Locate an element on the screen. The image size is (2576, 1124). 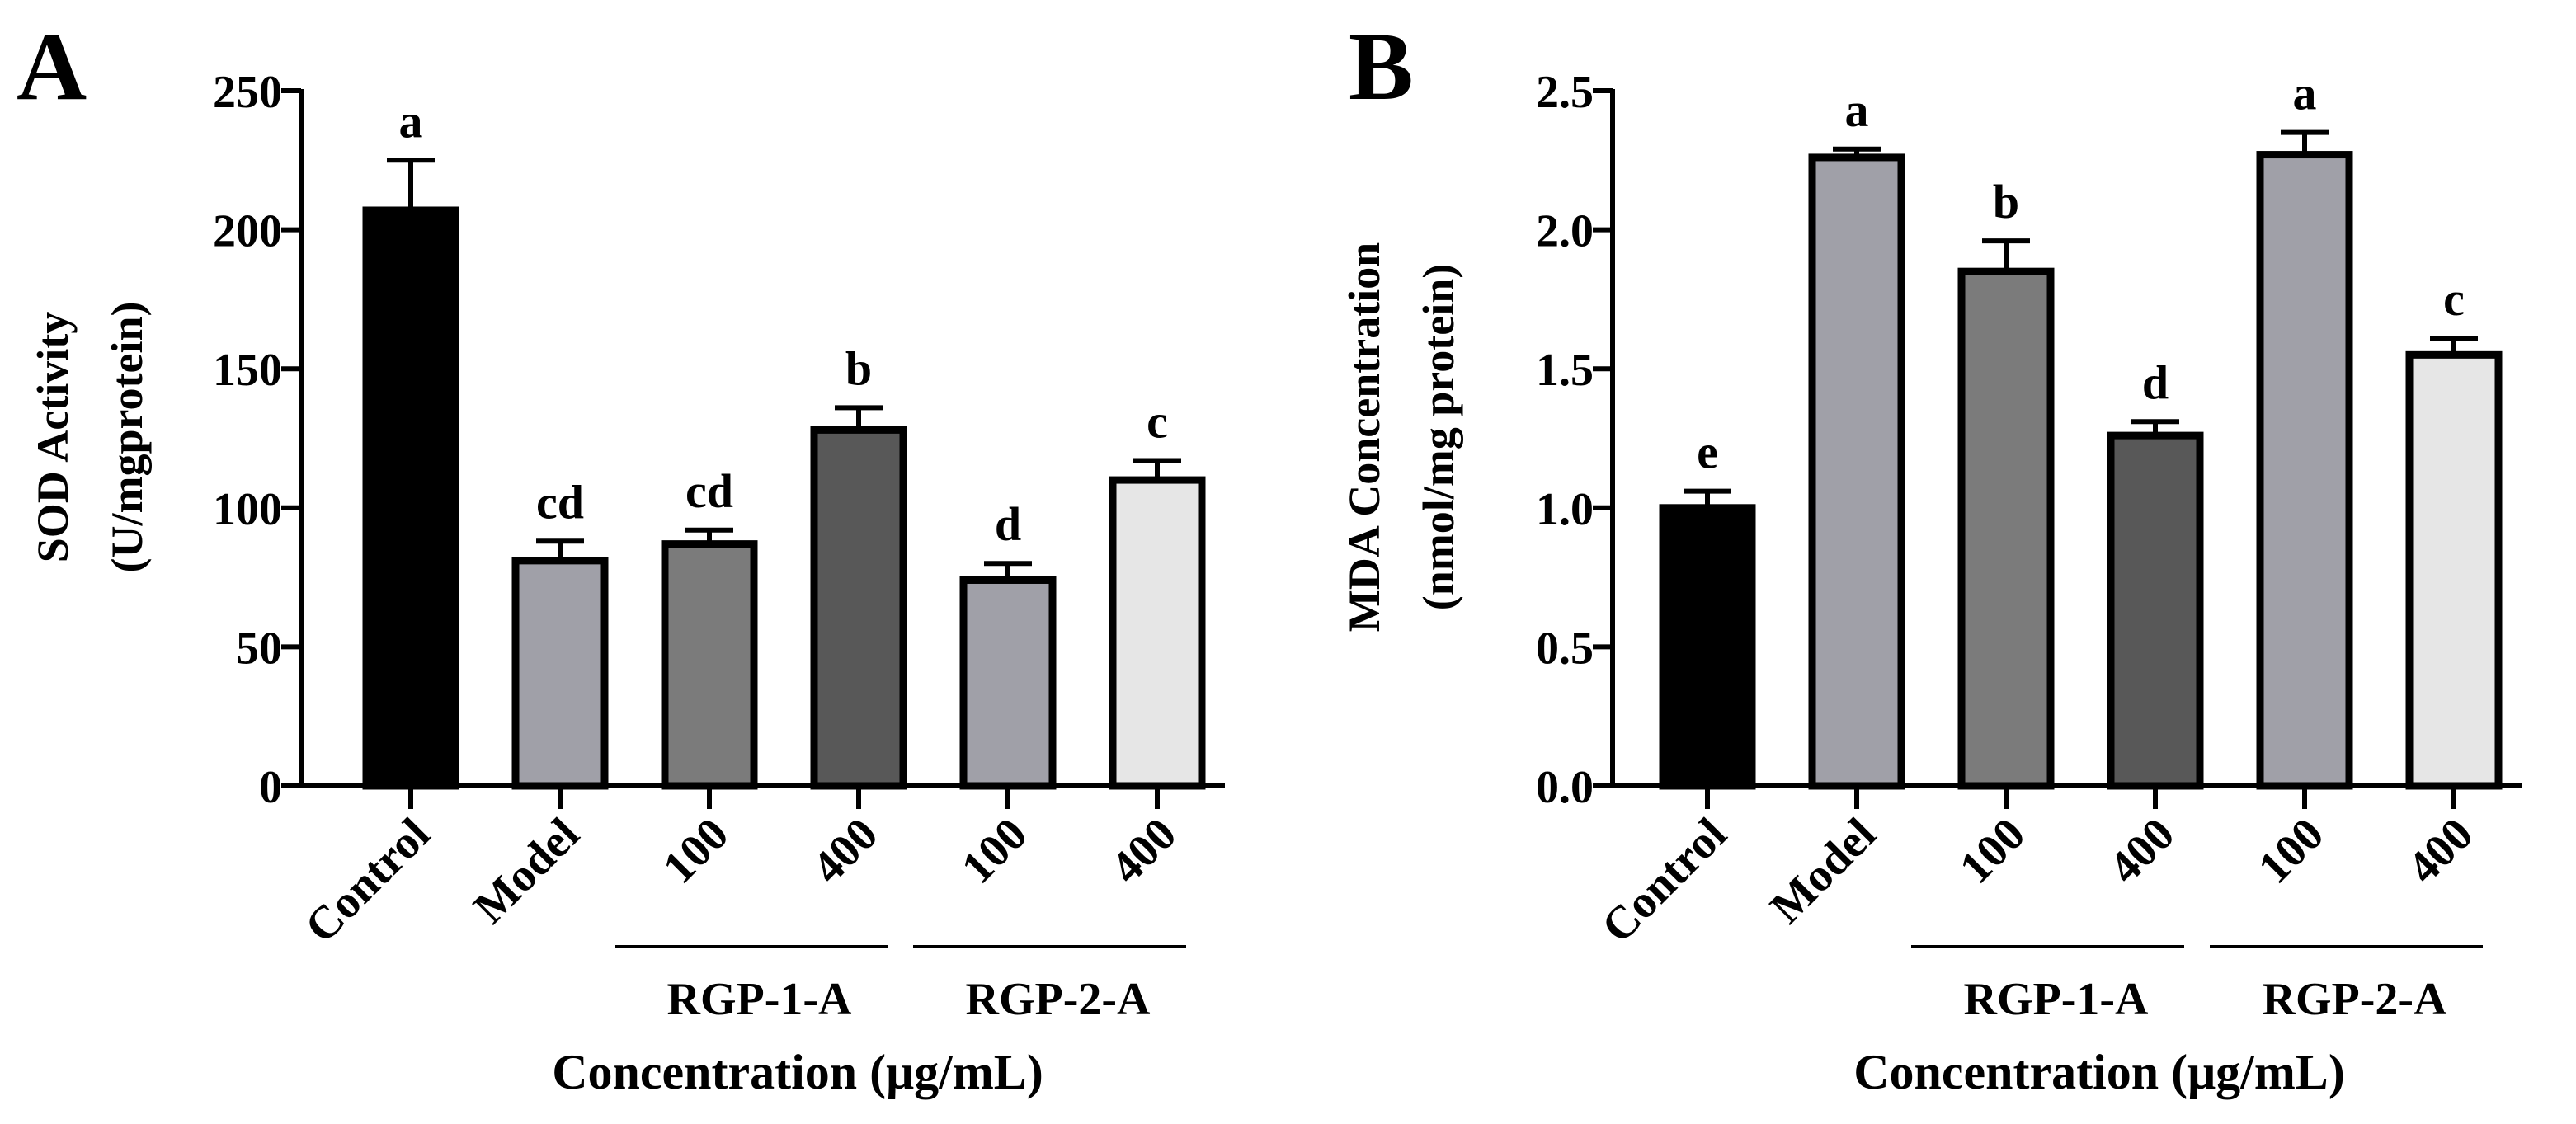
y-tick-label: 0.0 is located at coordinates (1565, 788).